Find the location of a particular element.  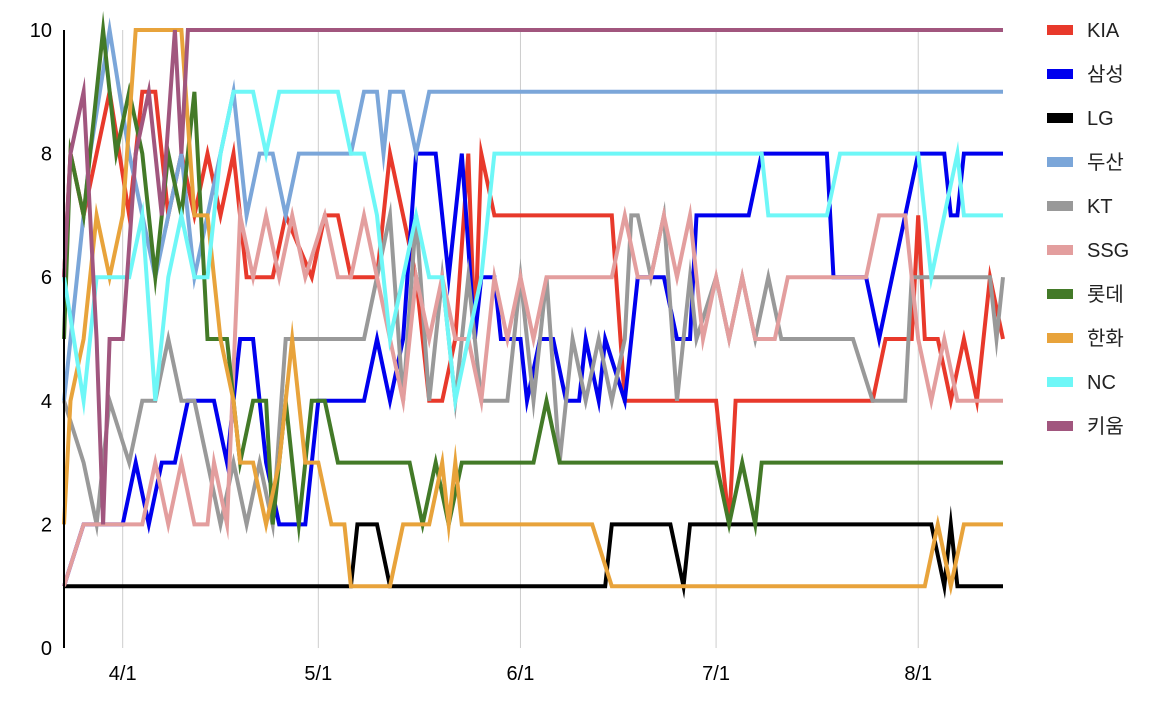

legend-label-1: 삼성 is located at coordinates (1105, 74).